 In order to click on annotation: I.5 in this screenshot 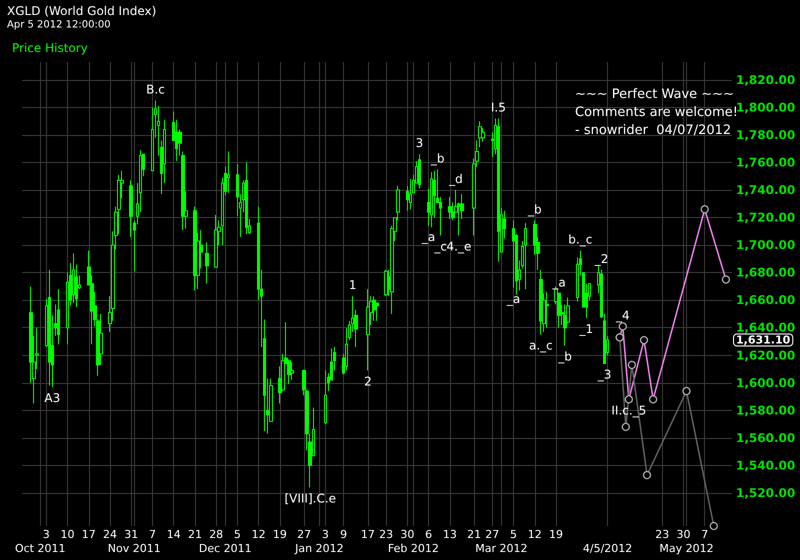, I will do `click(498, 107)`.